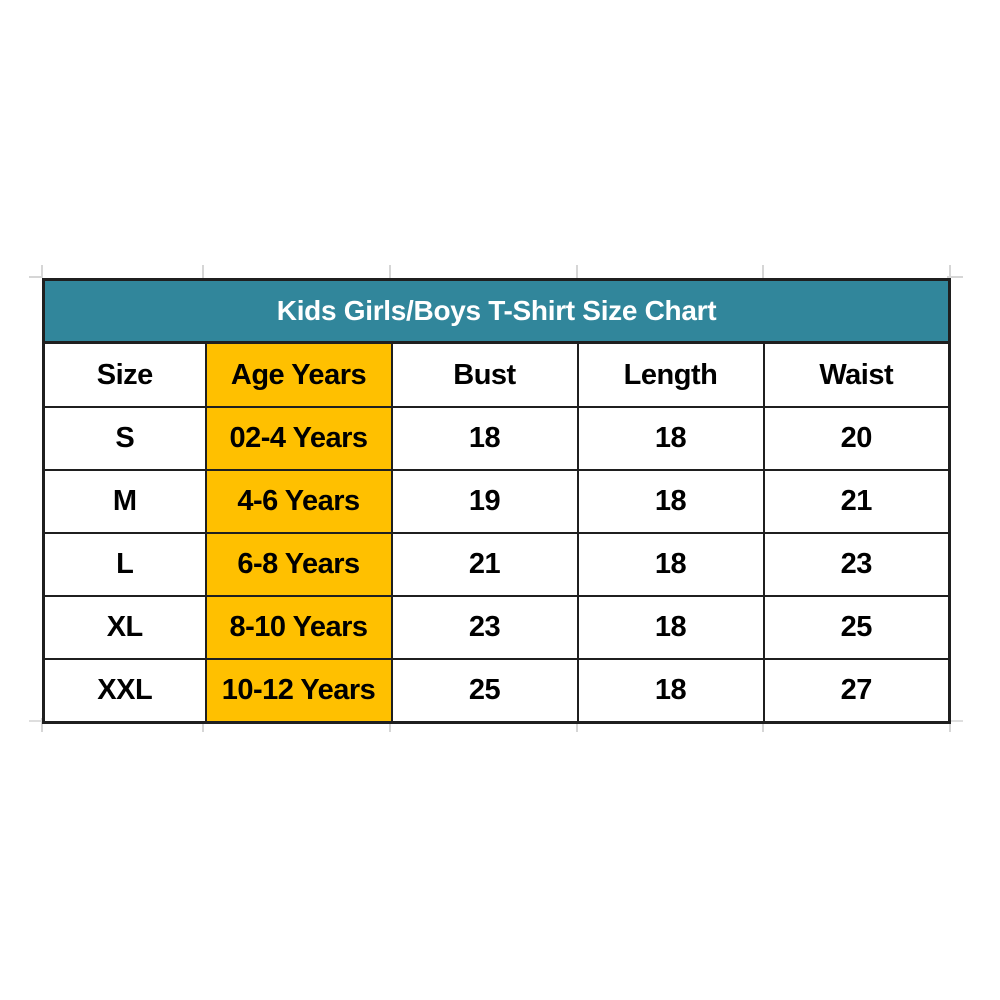 Image resolution: width=1000 pixels, height=1000 pixels. Describe the element at coordinates (124, 501) in the screenshot. I see `cell-size: M` at that location.